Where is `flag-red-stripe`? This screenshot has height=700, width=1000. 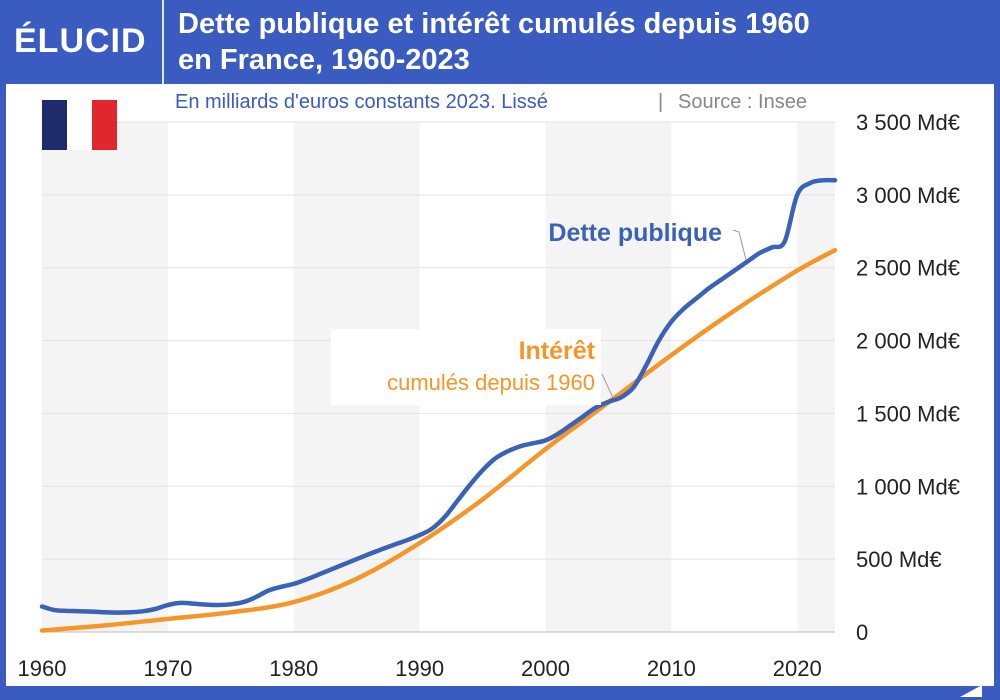
flag-red-stripe is located at coordinates (104, 125).